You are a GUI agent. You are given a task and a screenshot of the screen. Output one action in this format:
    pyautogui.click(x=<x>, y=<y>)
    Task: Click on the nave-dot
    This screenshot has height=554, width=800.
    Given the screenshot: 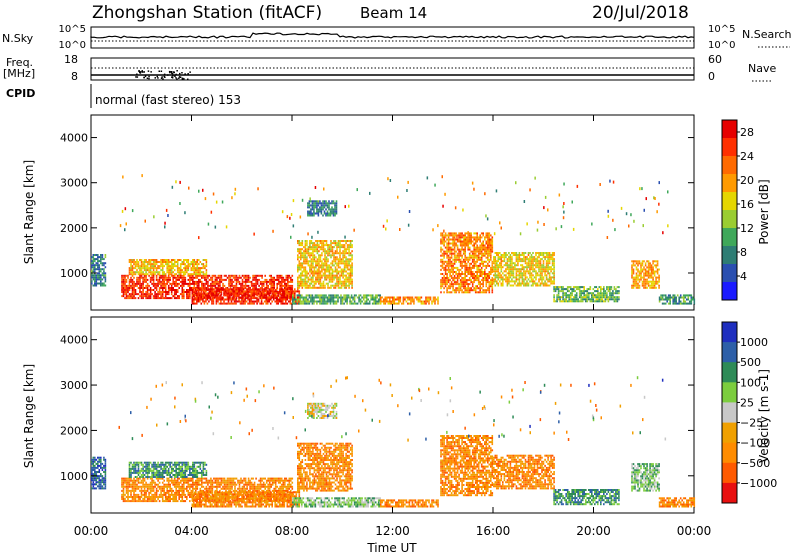 What is the action you would take?
    pyautogui.click(x=182, y=78)
    